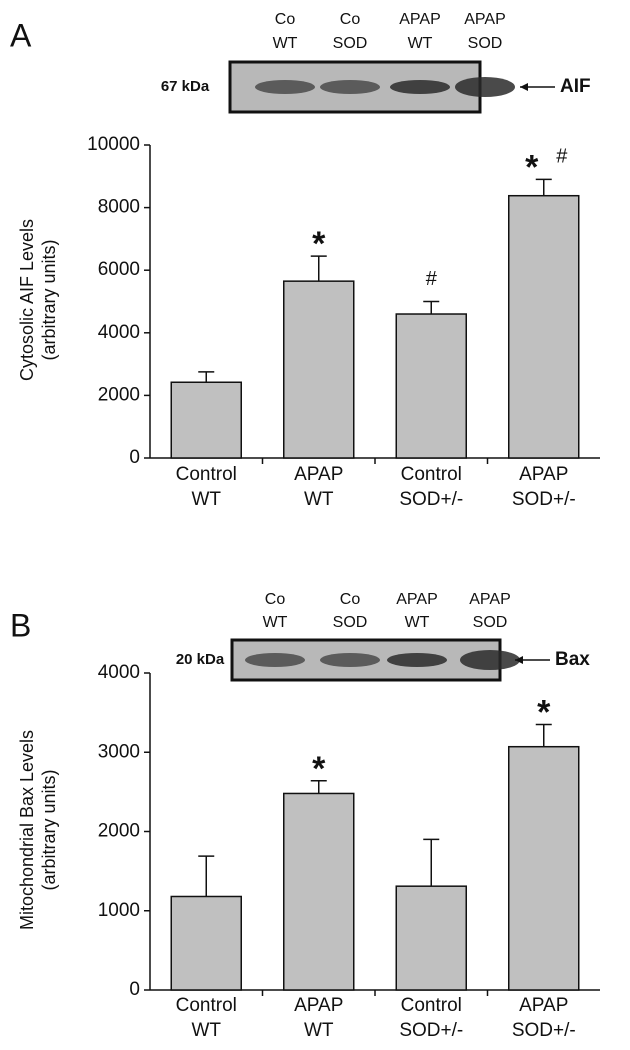  Describe the element at coordinates (185, 86) in the screenshot. I see `blot-marker: 67 kDa` at that location.